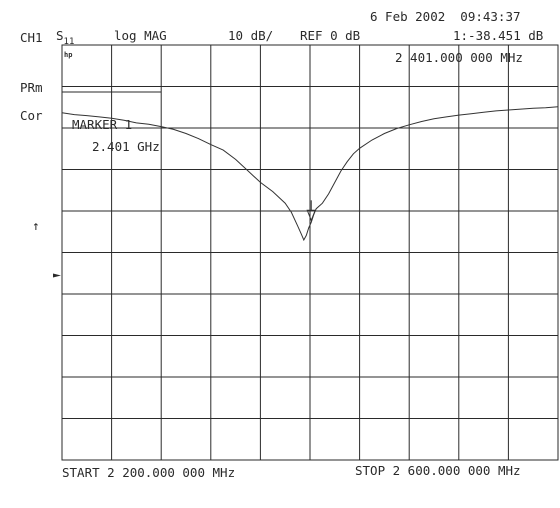 This screenshot has width=560, height=508. Describe the element at coordinates (498, 35) in the screenshot. I see `marker-value-readout: 1:-38.451 dB` at that location.